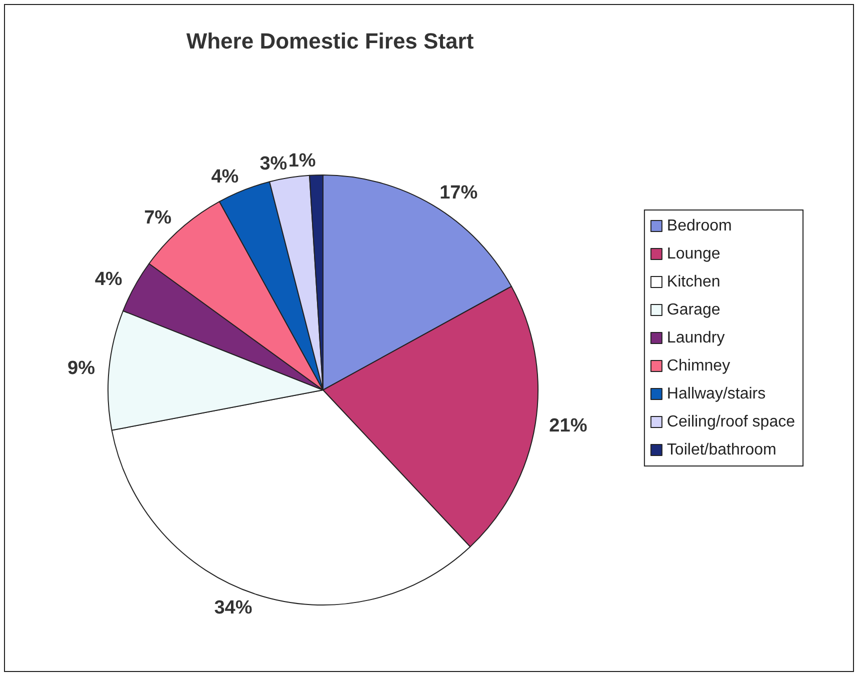  Describe the element at coordinates (233, 607) in the screenshot. I see `data-label: 34%` at that location.